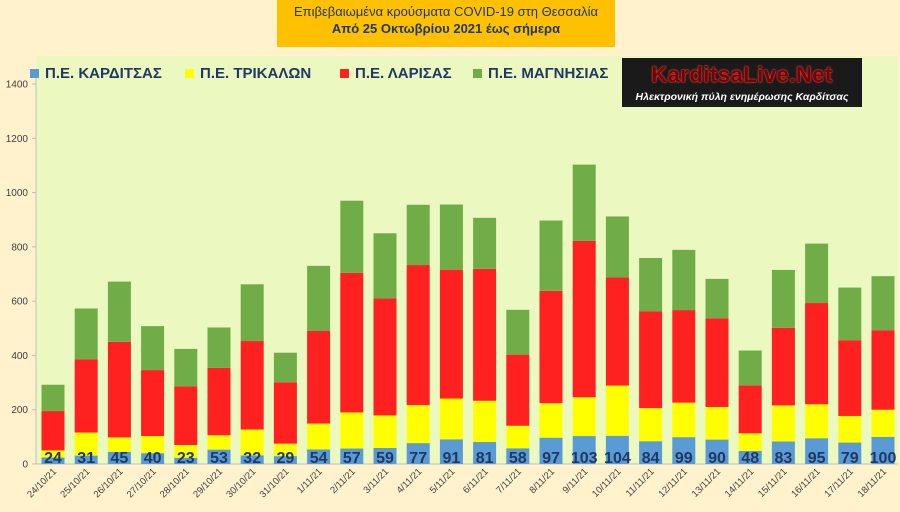 Image resolution: width=900 pixels, height=512 pixels. What do you see at coordinates (75, 483) in the screenshot?
I see `x-tick-label: 25/10/21` at bounding box center [75, 483].